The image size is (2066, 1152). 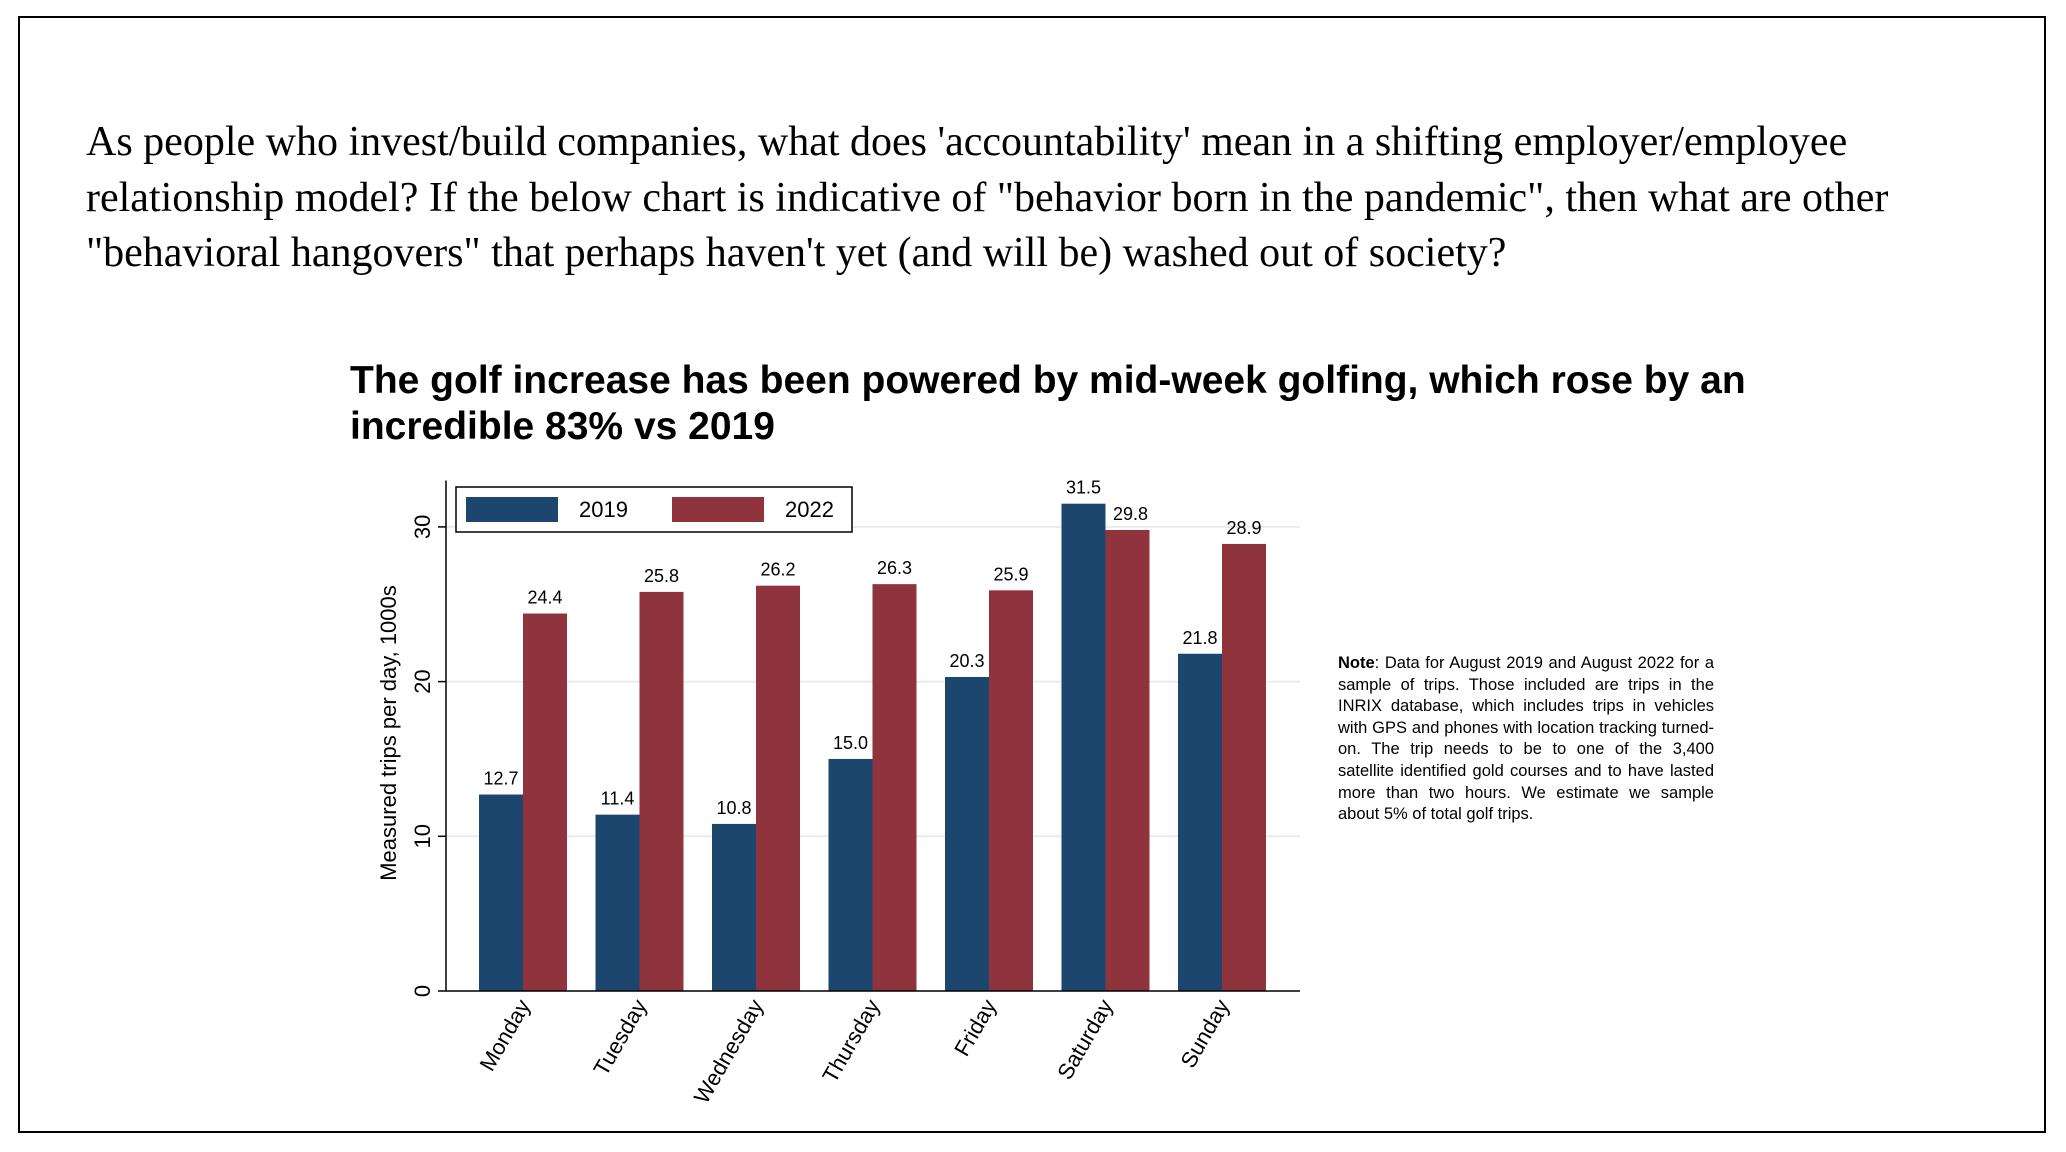 What do you see at coordinates (1204, 1033) in the screenshot?
I see `x-tick-label: Sunday` at bounding box center [1204, 1033].